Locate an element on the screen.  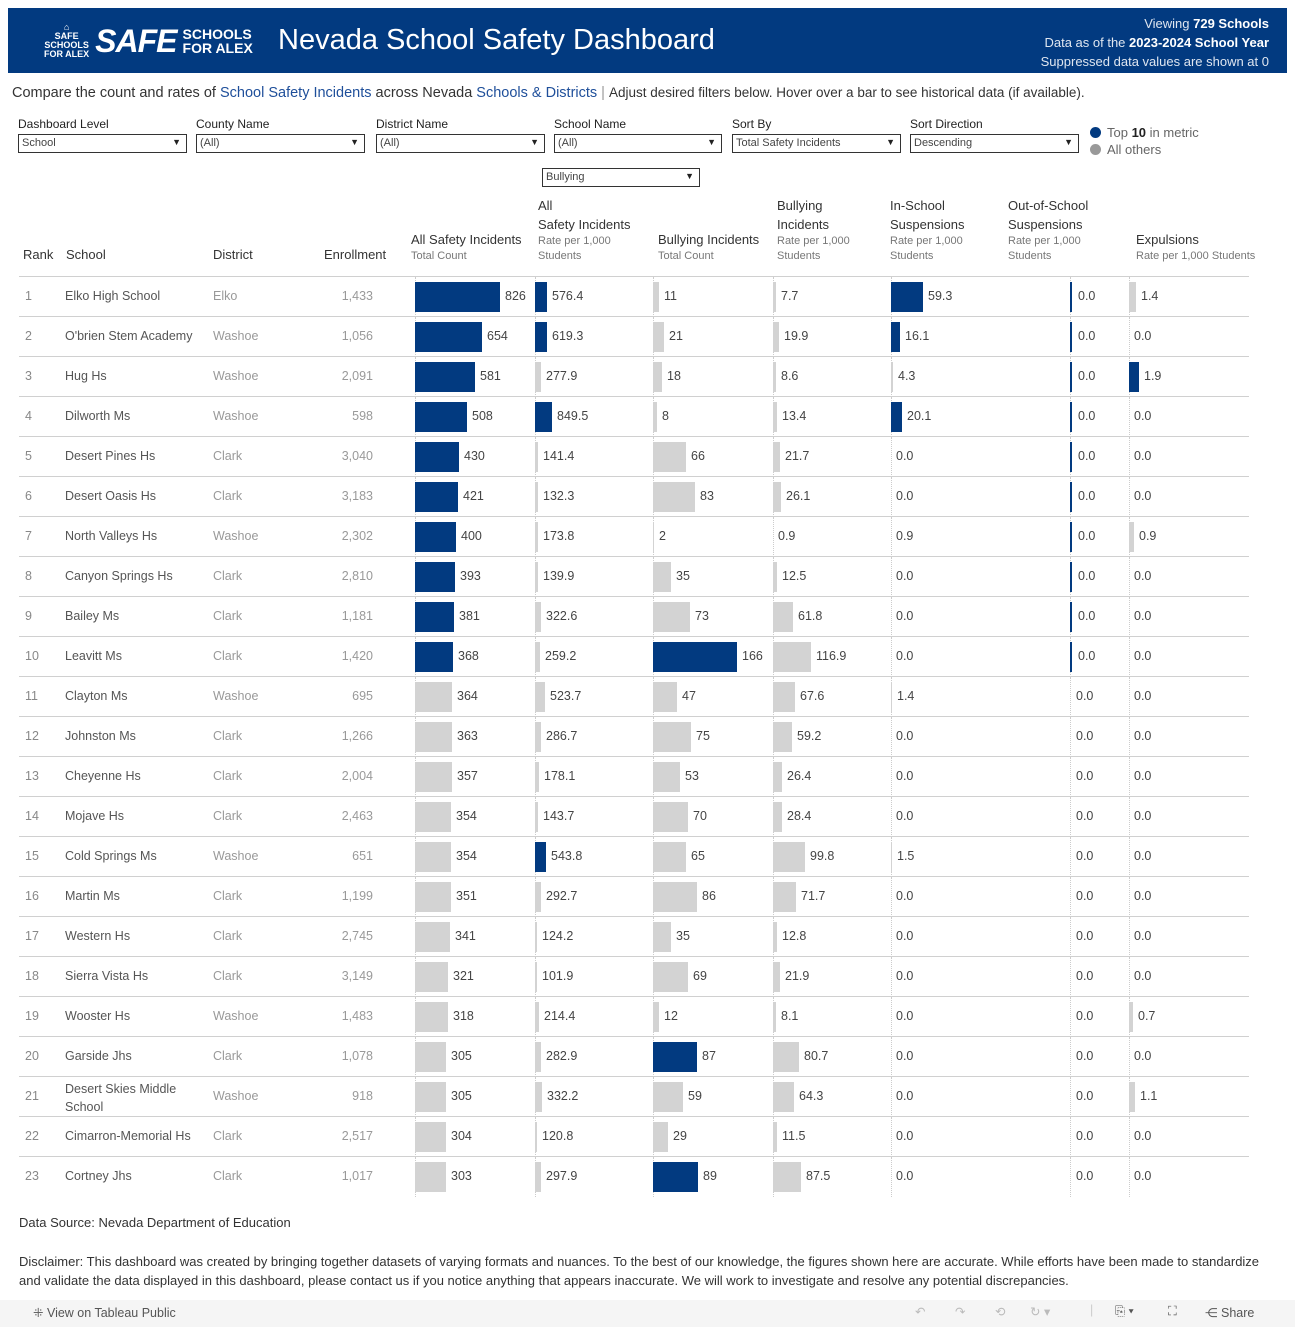
header-district: District is located at coordinates (233, 254).